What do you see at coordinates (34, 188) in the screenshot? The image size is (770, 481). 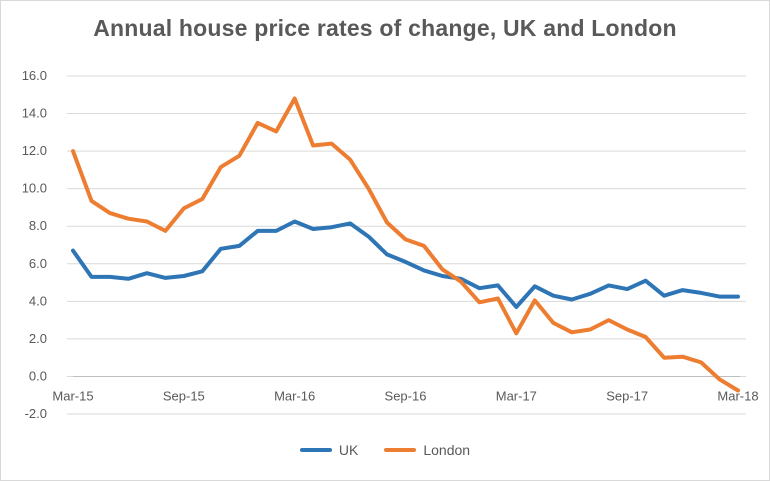 I see `y-tick-label: 10.0` at bounding box center [34, 188].